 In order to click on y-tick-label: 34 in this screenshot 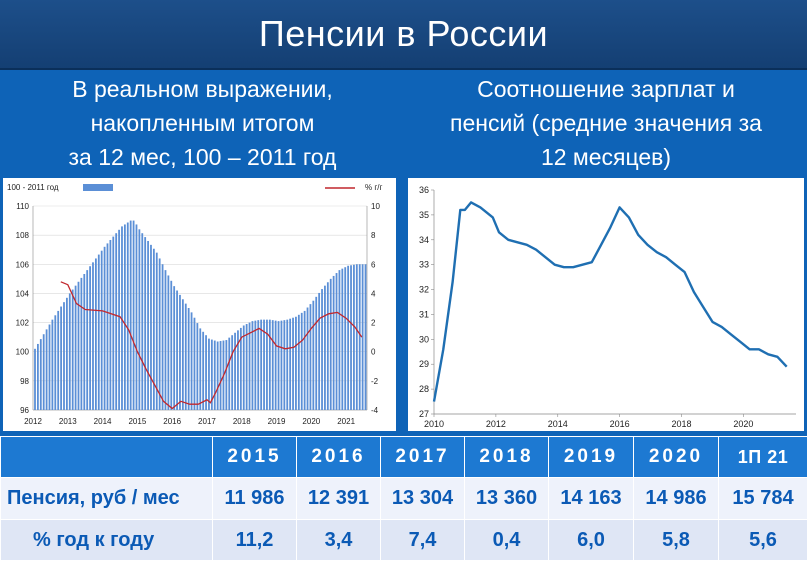, I will do `click(424, 240)`.